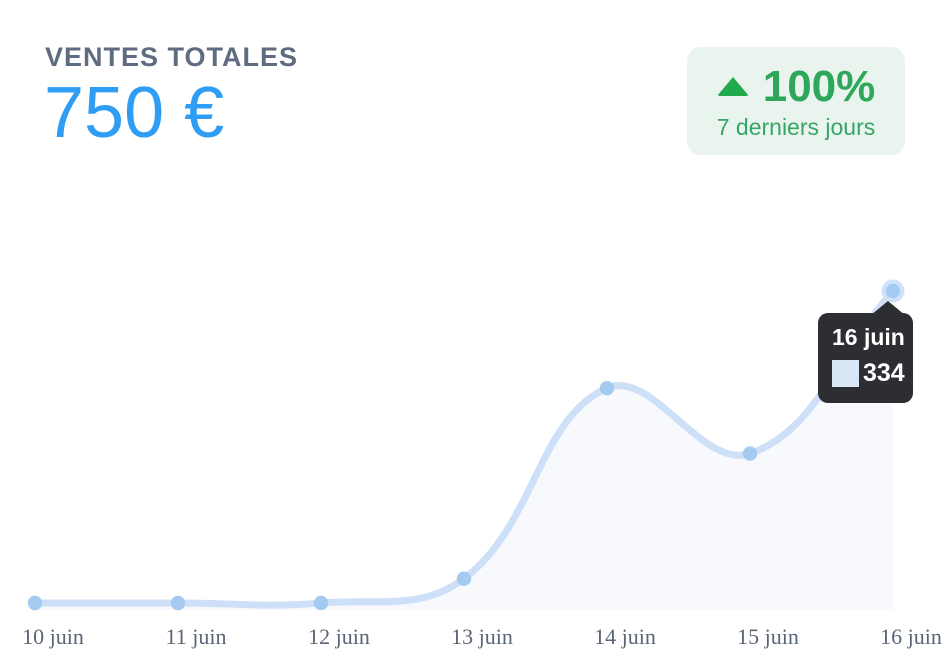  Describe the element at coordinates (865, 358) in the screenshot. I see `chart-tooltip: 16 juin 334` at that location.